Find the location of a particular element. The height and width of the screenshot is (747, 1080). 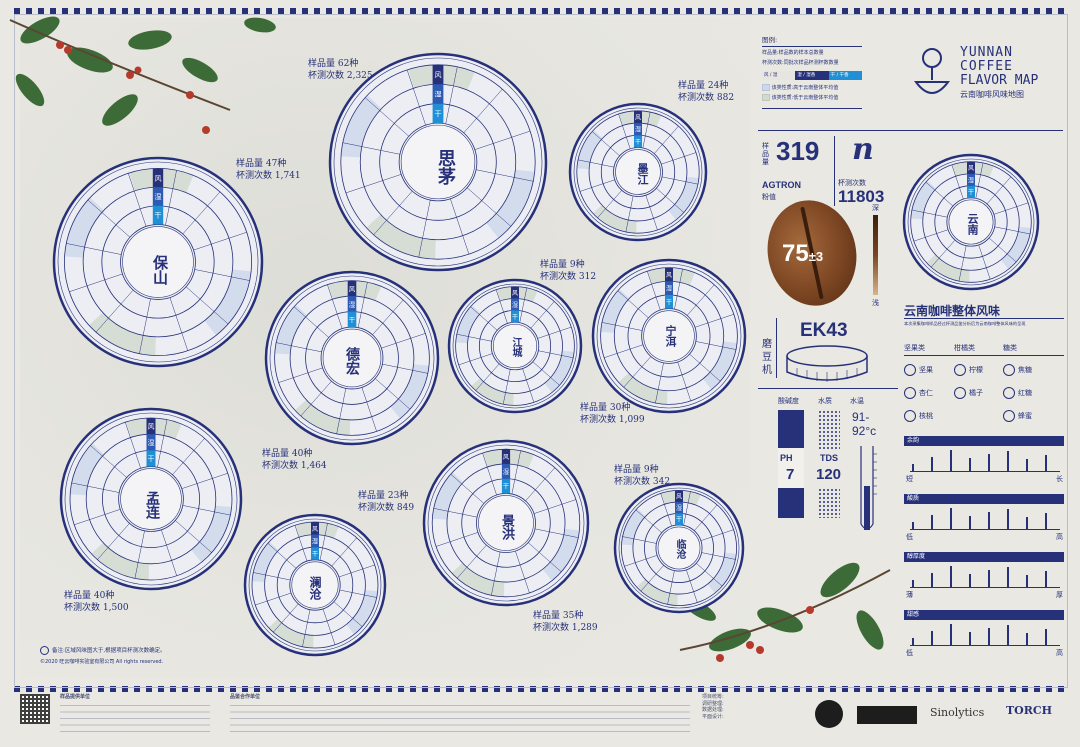

tds-name: TDS is located at coordinates (829, 458).